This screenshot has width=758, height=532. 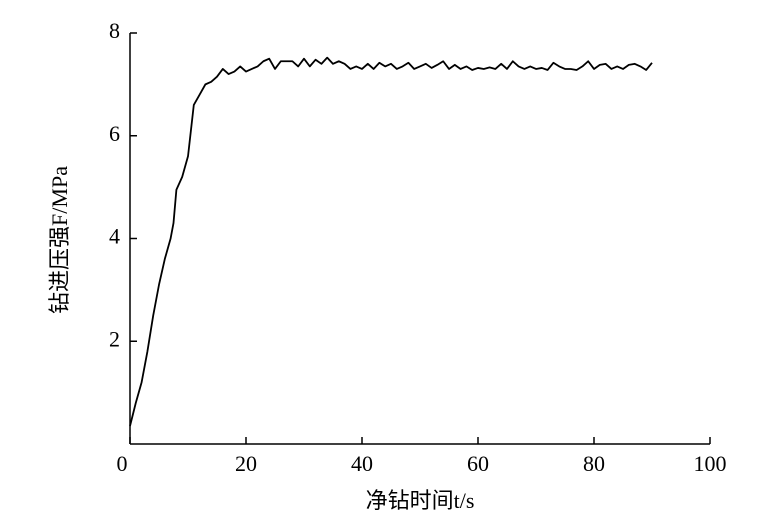 I want to click on y-tick-label: 4, so click(x=114, y=236).